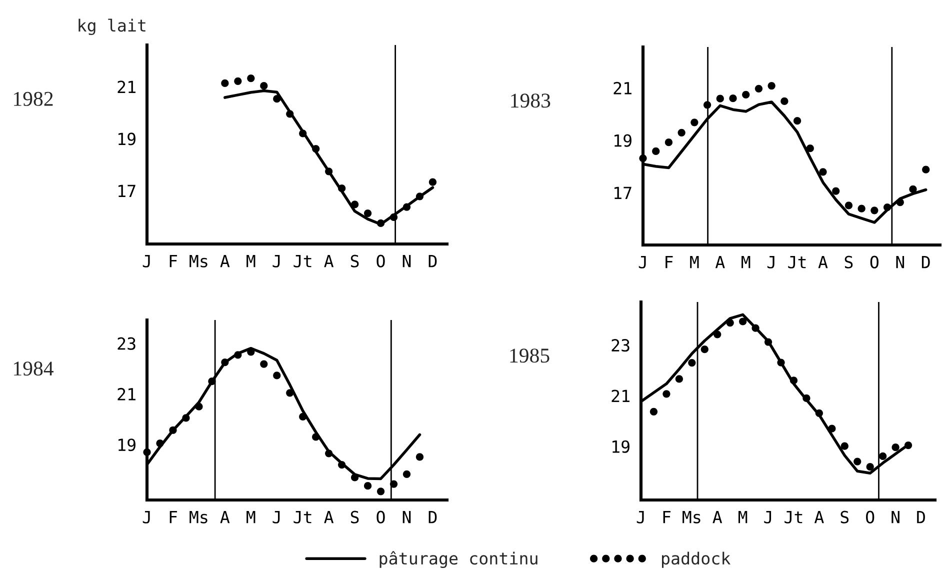 This screenshot has width=943, height=583. Describe the element at coordinates (112, 27) in the screenshot. I see `y-axis-title: kg lait` at that location.